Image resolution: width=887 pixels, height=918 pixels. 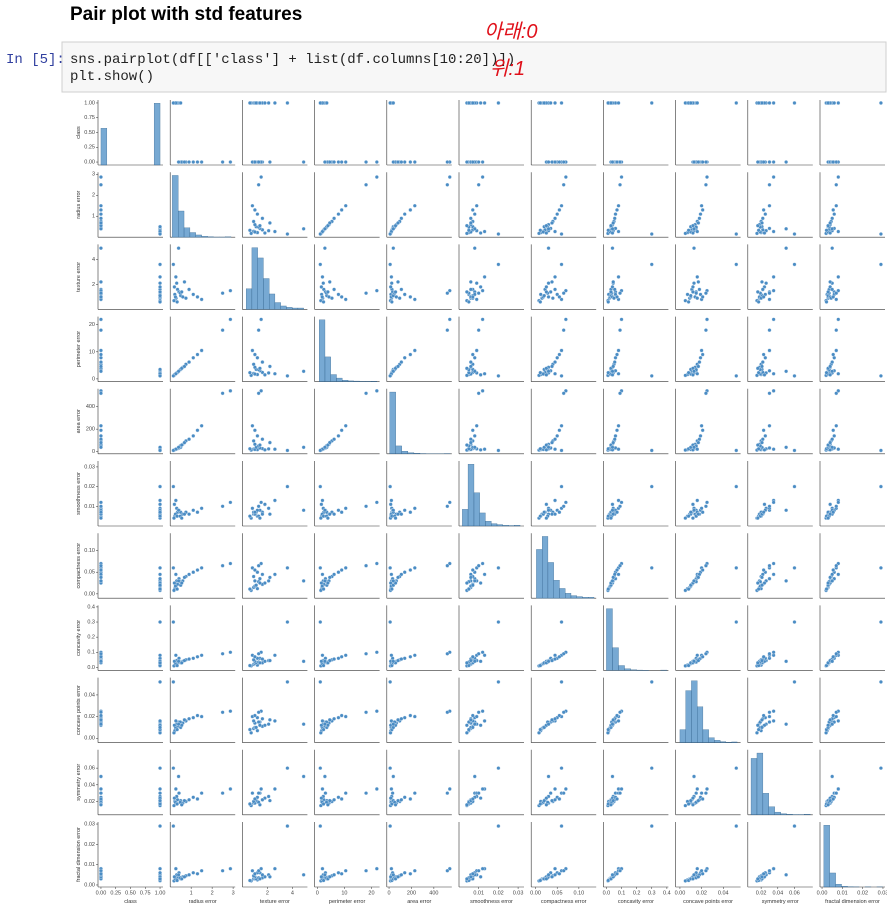 I want to click on y-tick-label: 0.2, so click(x=91, y=638).